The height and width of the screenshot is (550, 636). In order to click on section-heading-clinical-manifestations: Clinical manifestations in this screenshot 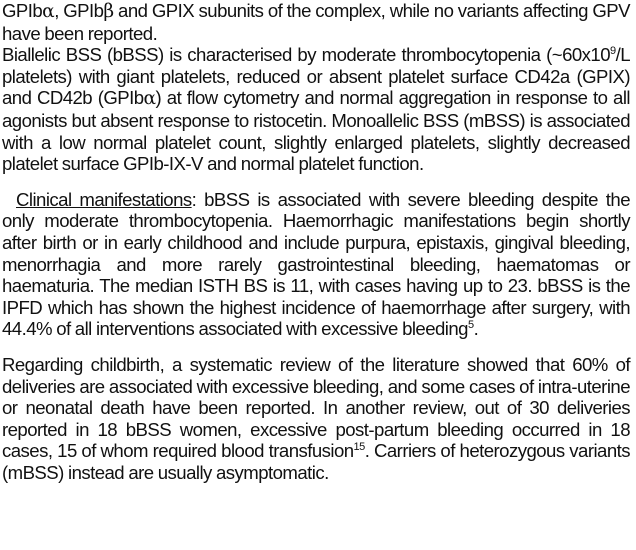, I will do `click(104, 199)`.